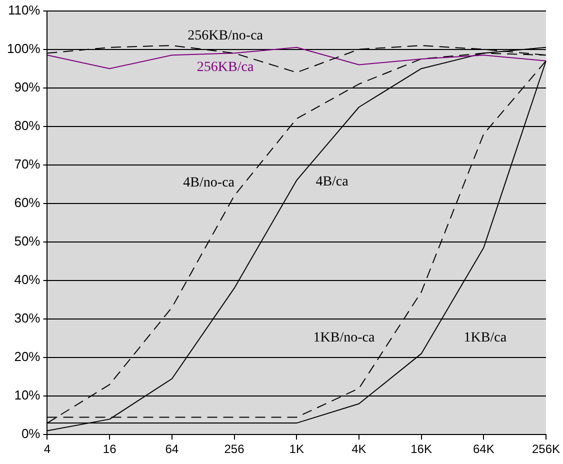  What do you see at coordinates (27, 202) in the screenshot?
I see `y-tick-label: 60%` at bounding box center [27, 202].